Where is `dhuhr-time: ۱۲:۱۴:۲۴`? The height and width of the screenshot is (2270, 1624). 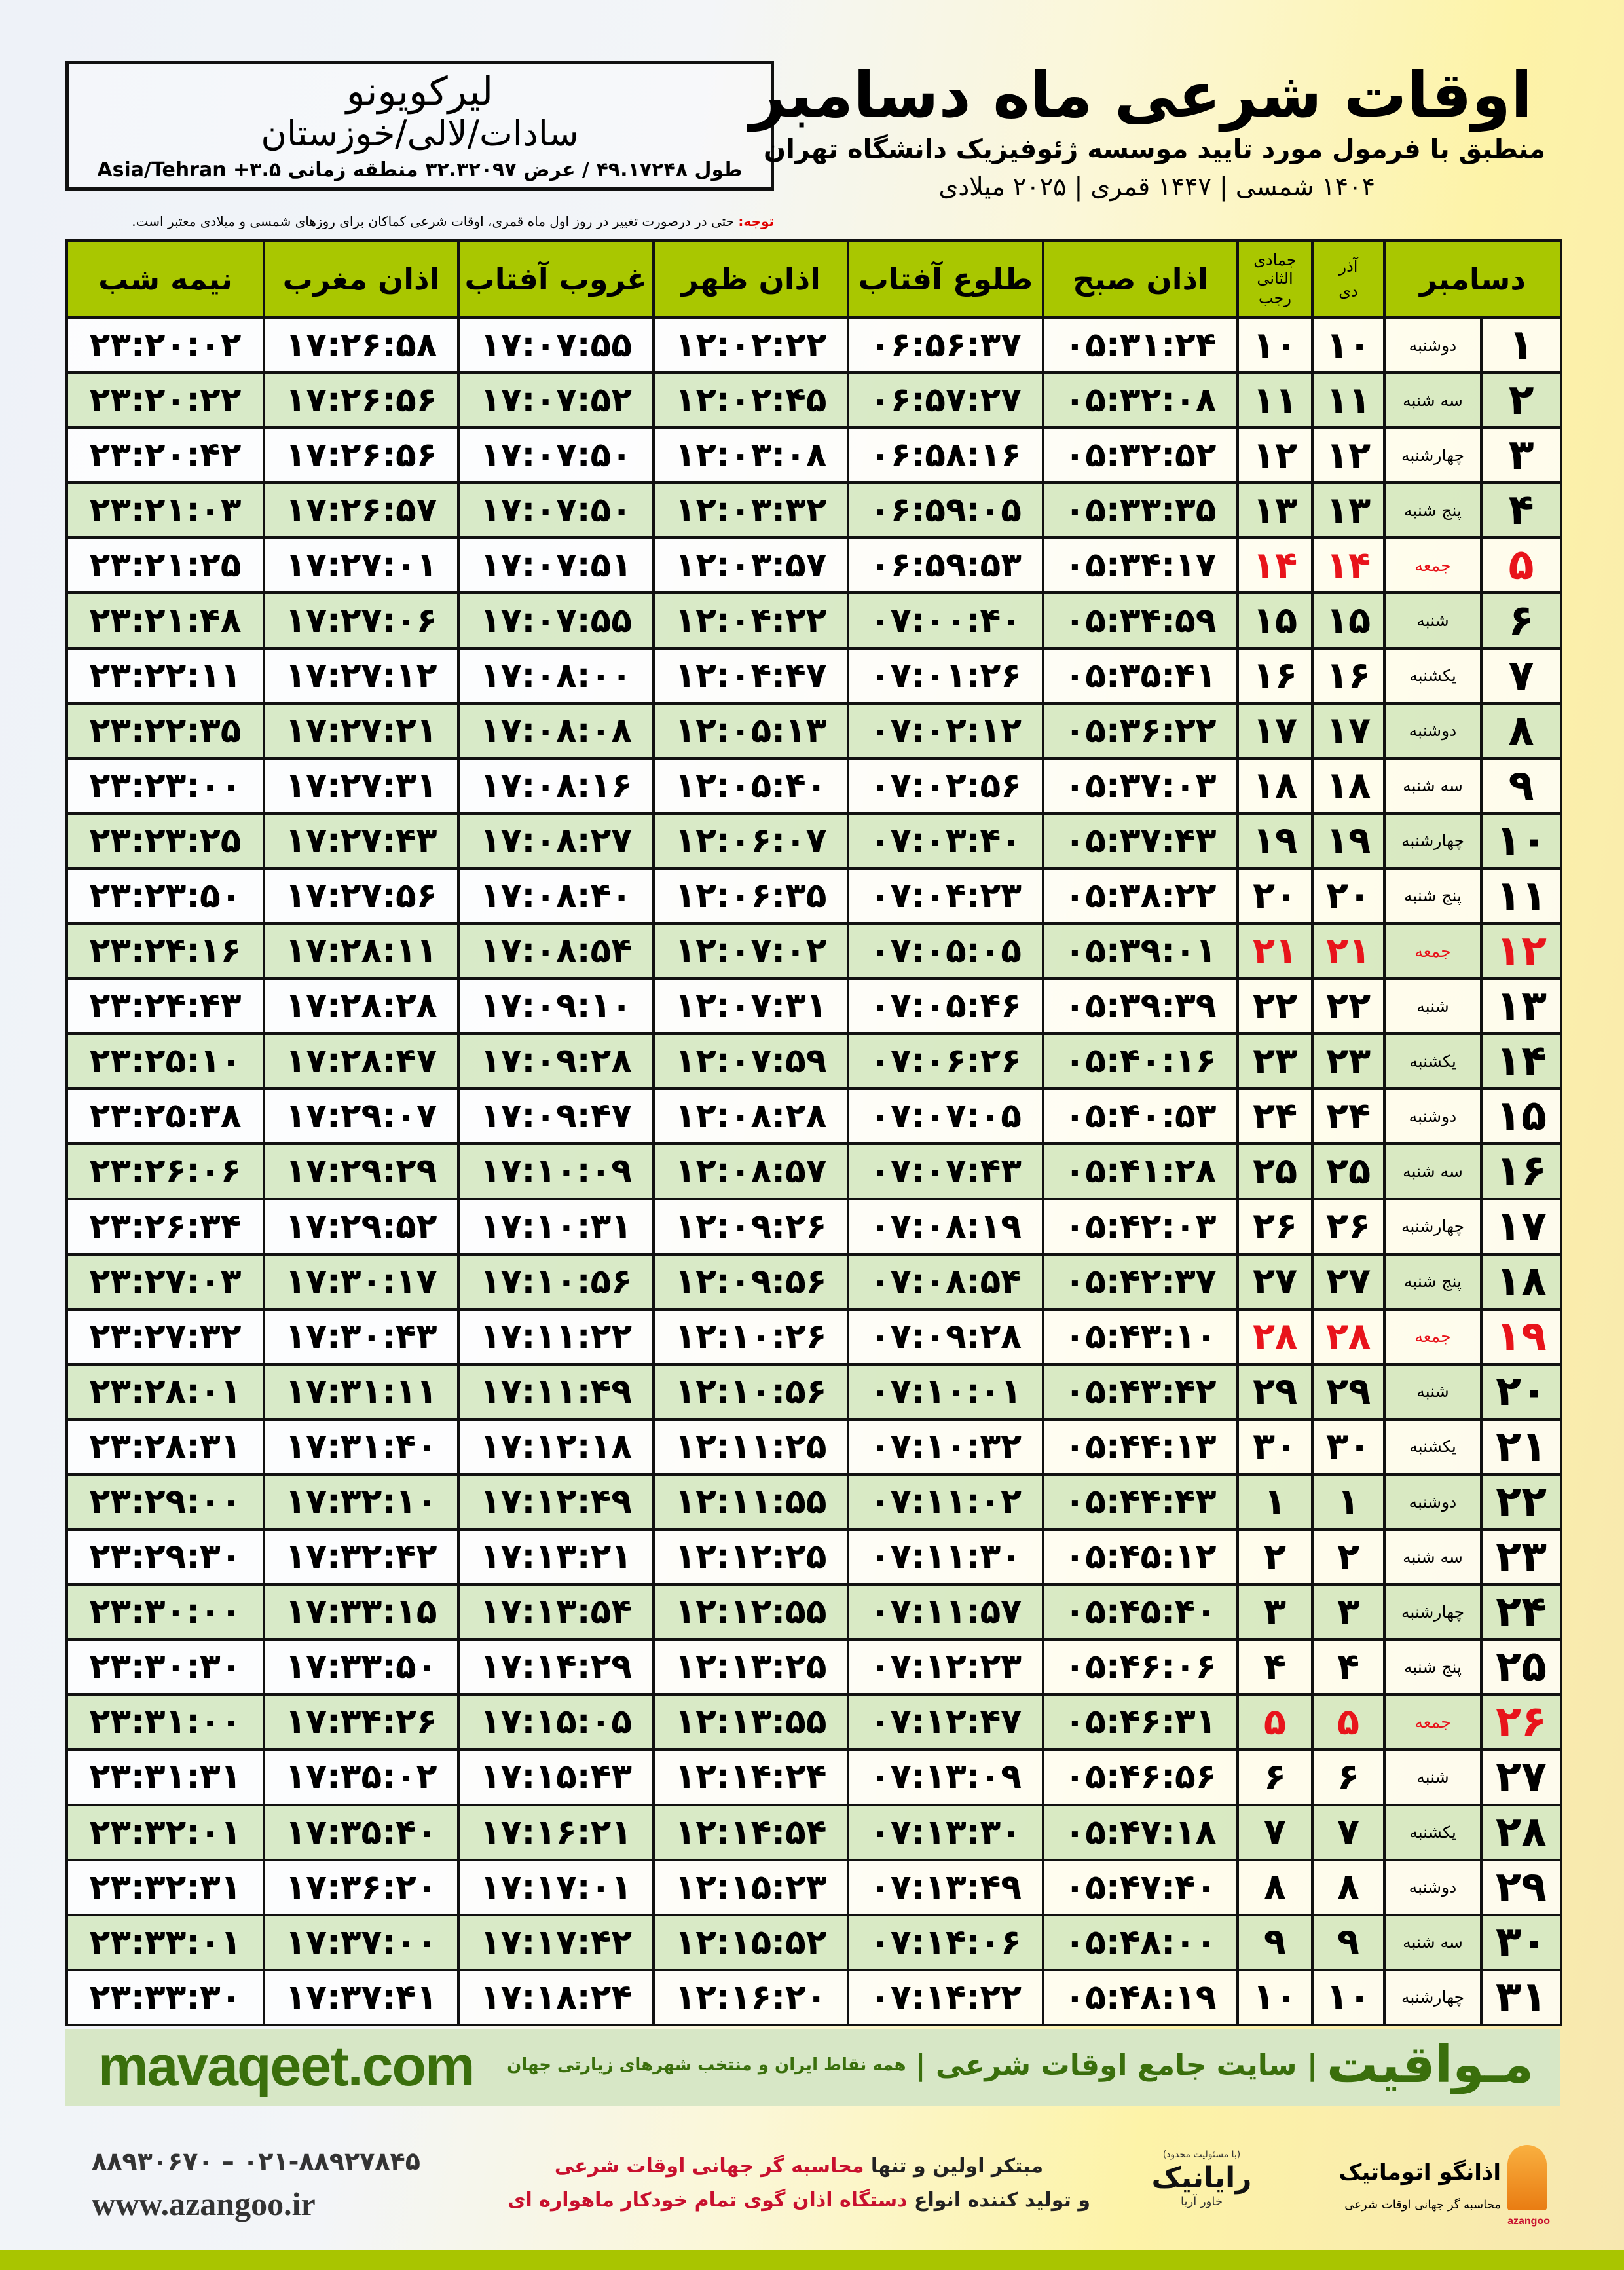 dhuhr-time: ۱۲:۱۴:۲۴ is located at coordinates (750, 1777).